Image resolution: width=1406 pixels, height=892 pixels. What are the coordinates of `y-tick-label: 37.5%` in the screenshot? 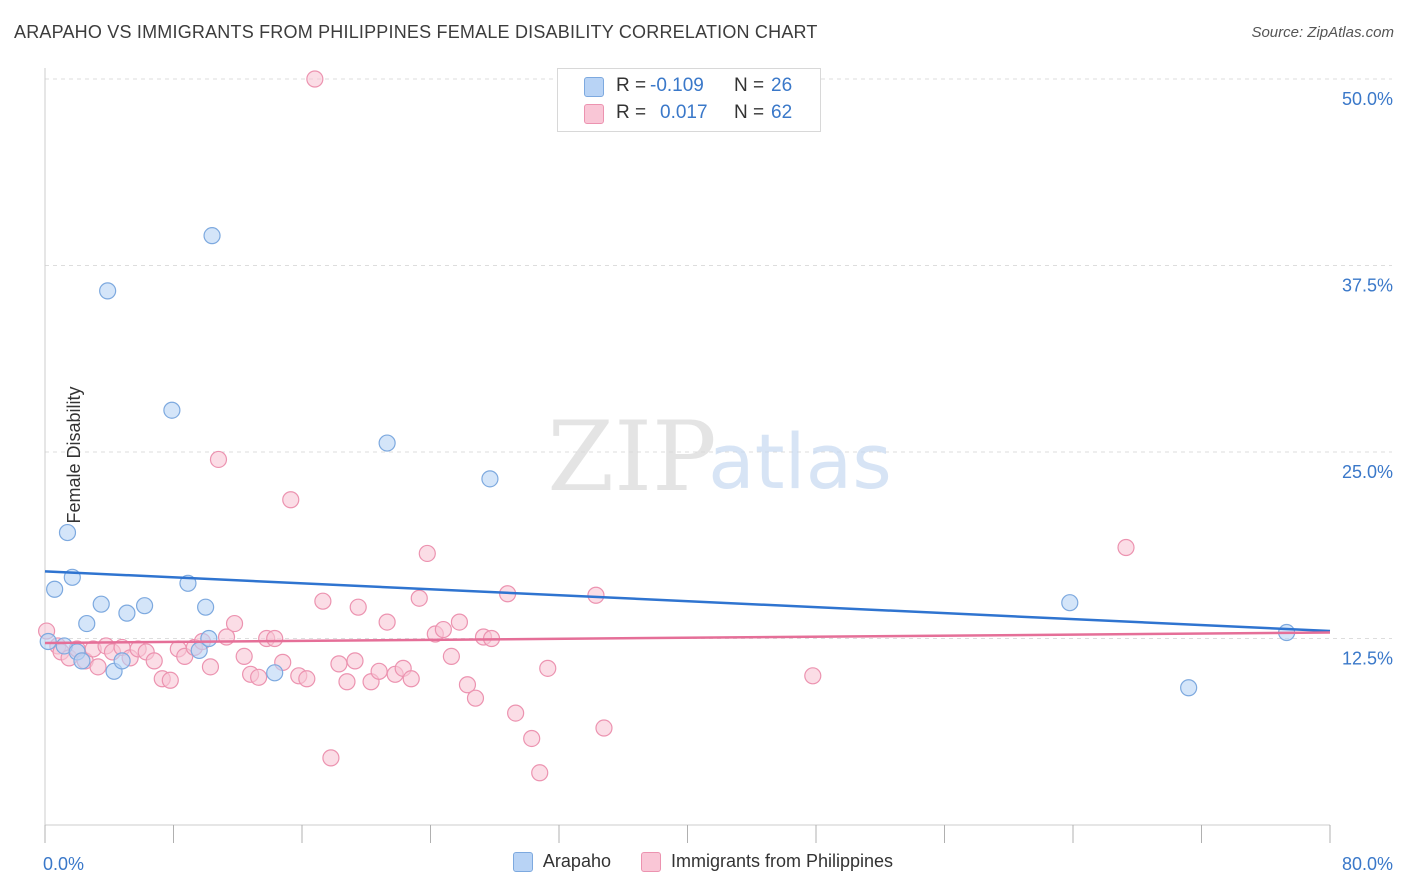 It's located at (1367, 286).